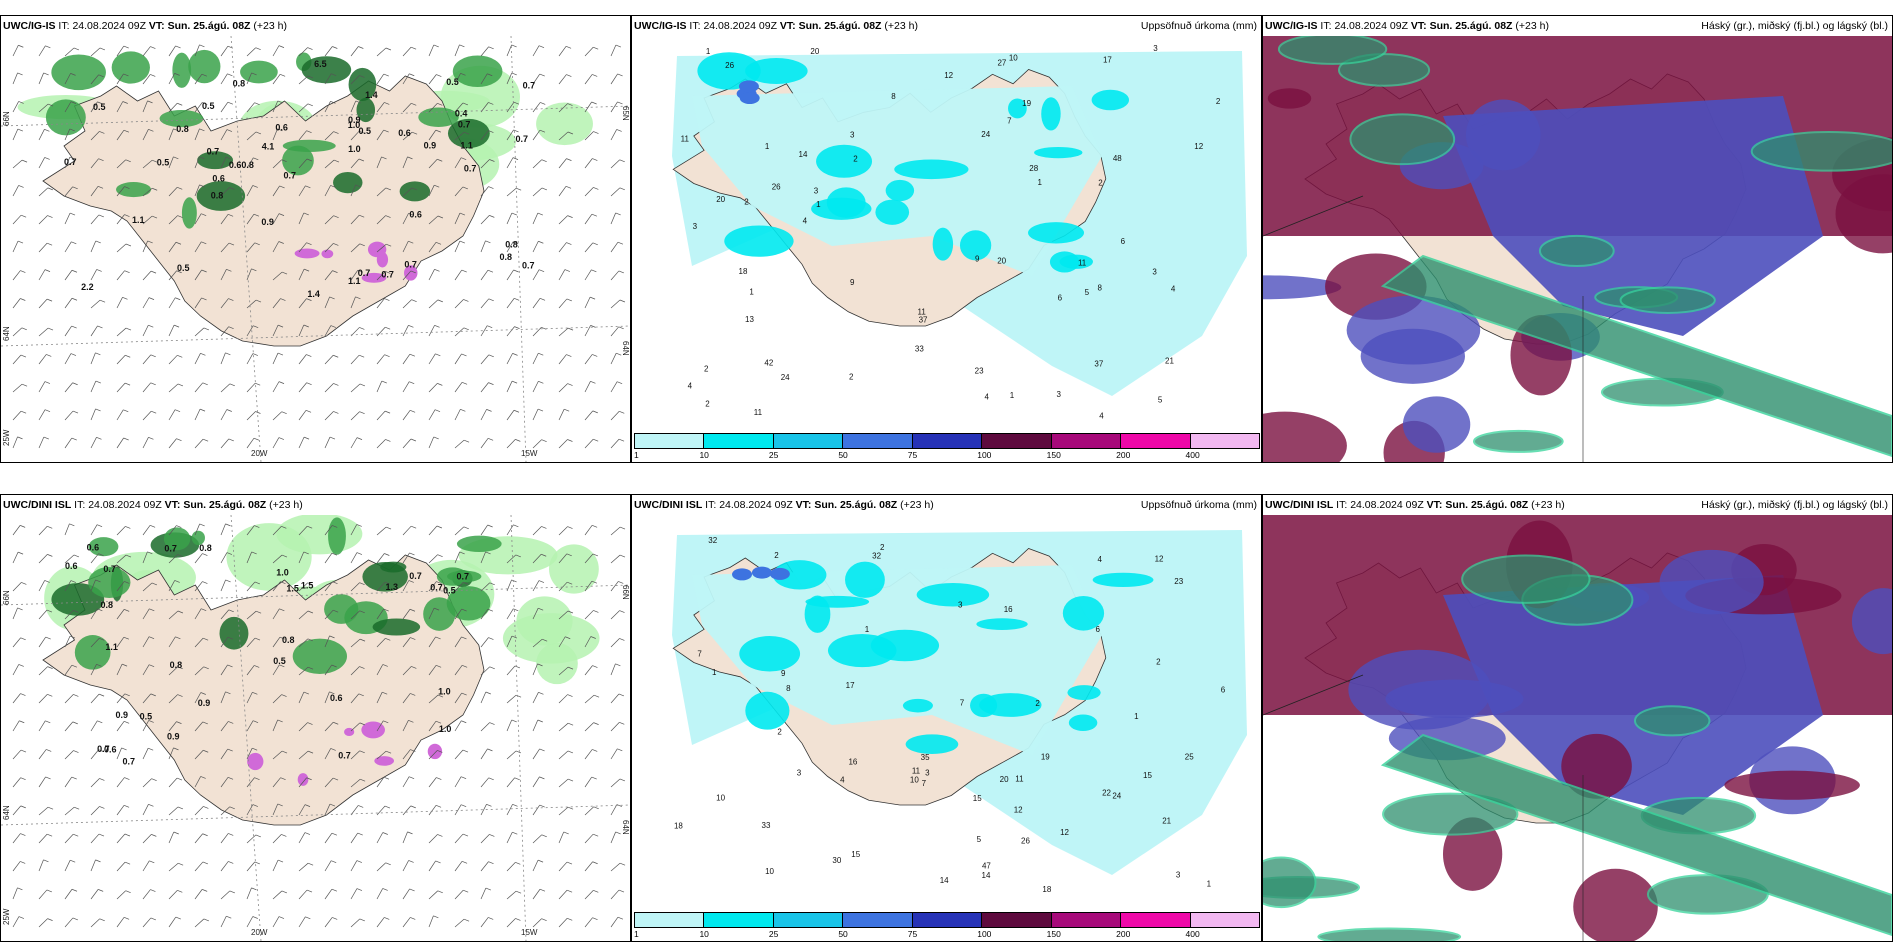 The width and height of the screenshot is (1900, 950). I want to click on precip-value-label: 37, so click(1098, 364).